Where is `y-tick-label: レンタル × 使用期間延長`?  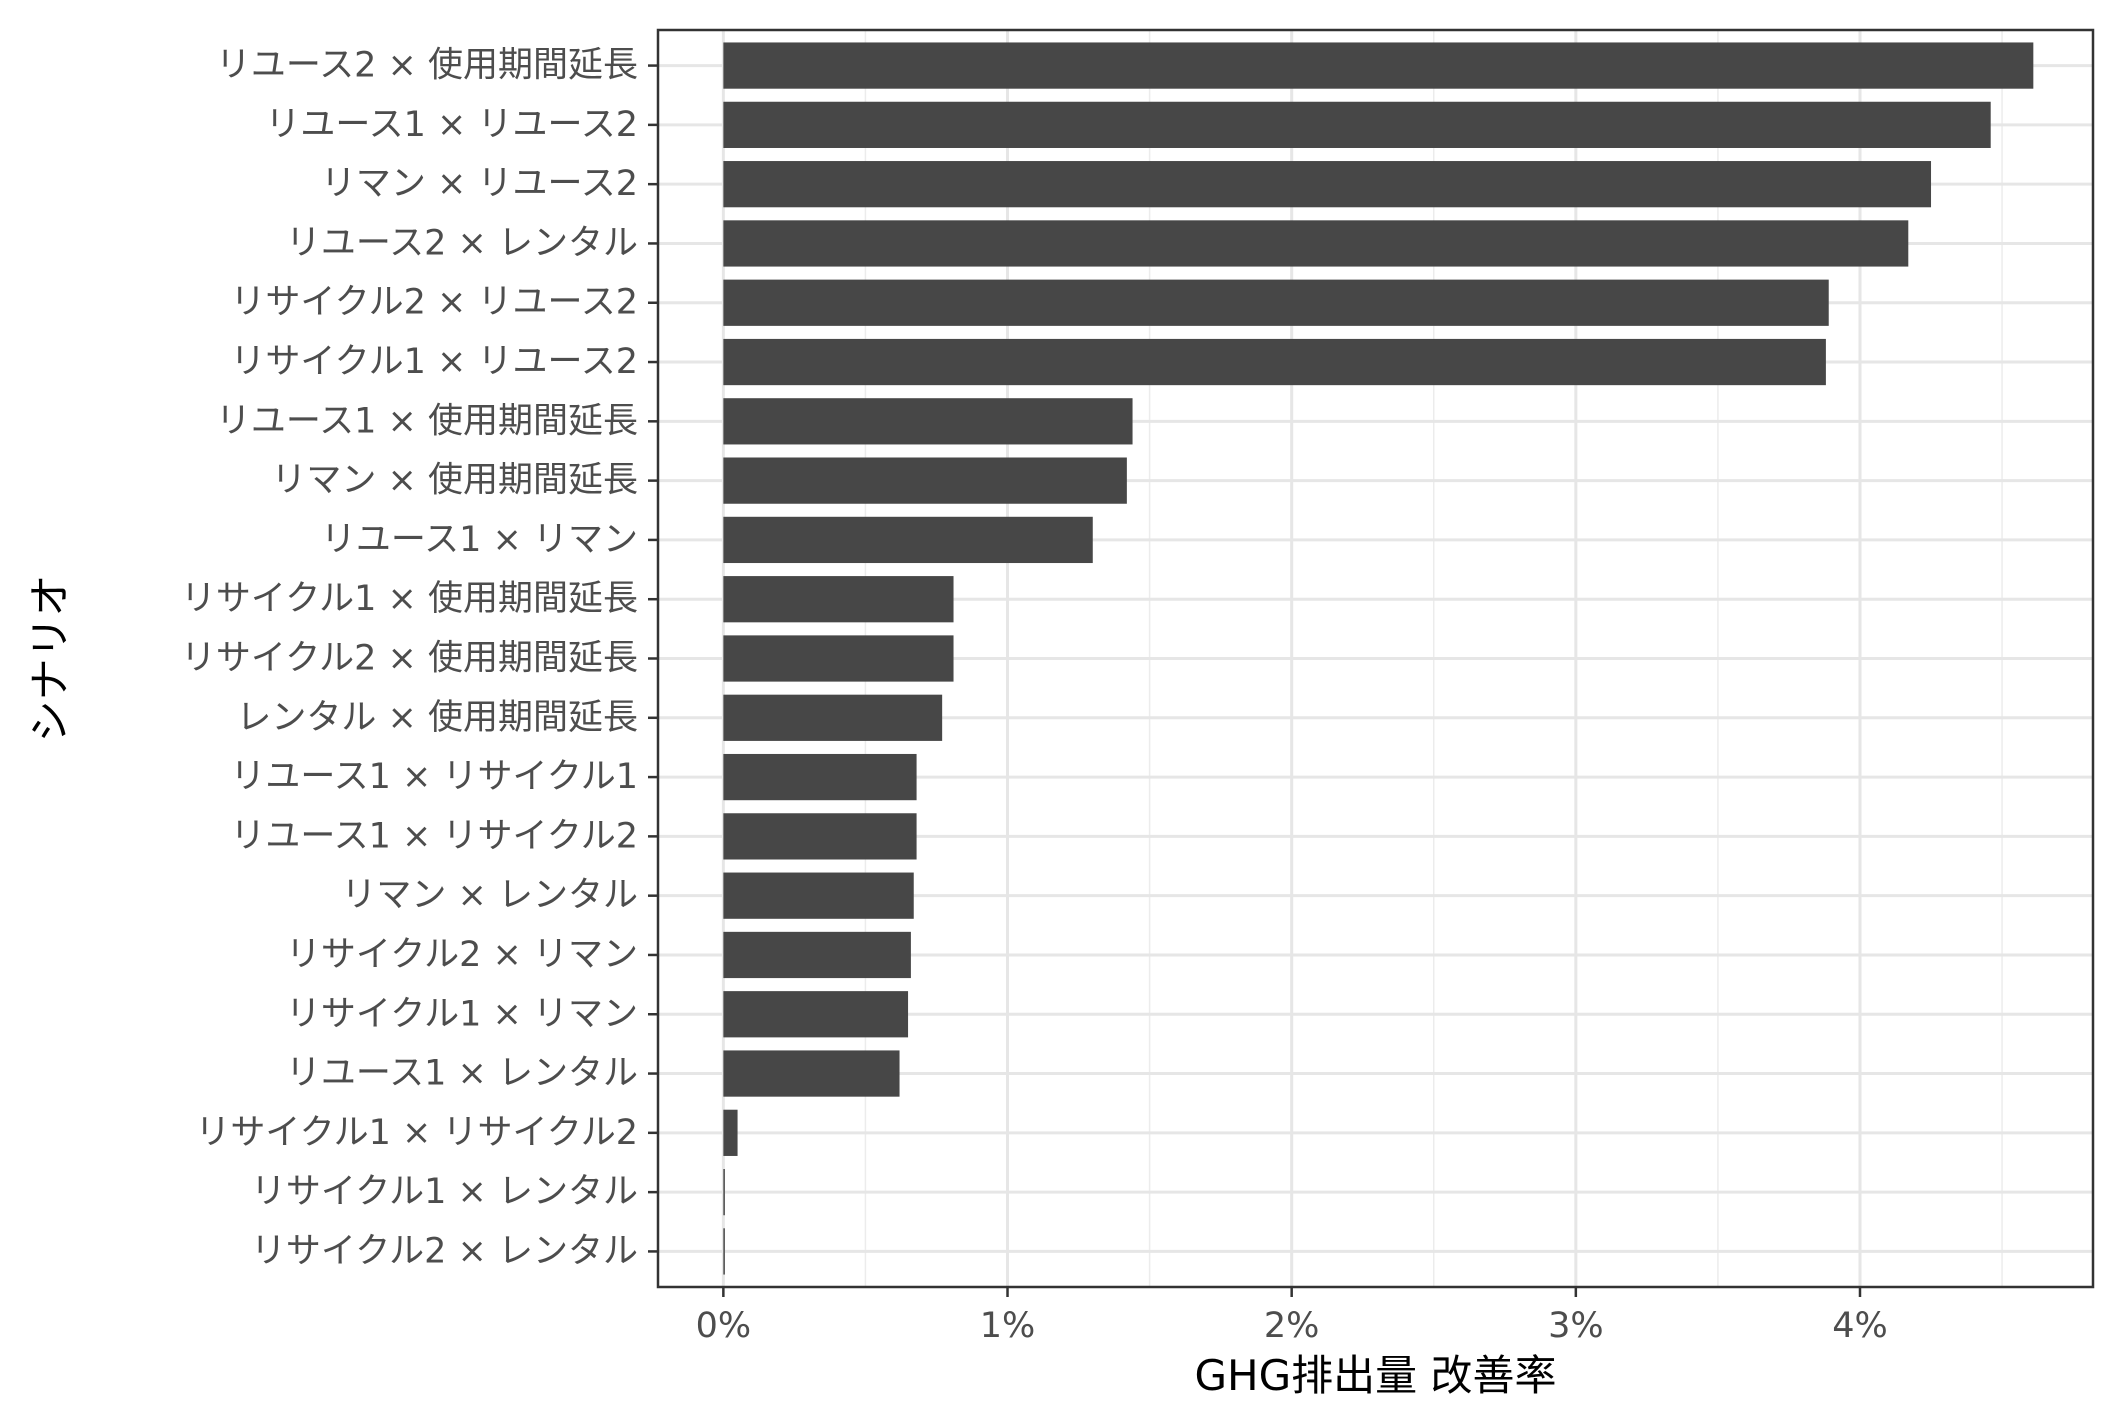
y-tick-label: レンタル × 使用期間延長 is located at coordinates (437, 718).